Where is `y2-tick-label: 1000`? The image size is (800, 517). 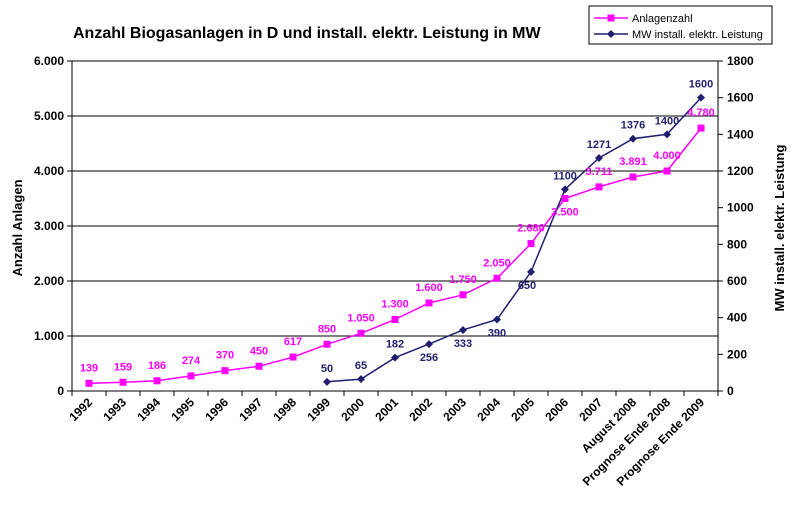
y2-tick-label: 1000 is located at coordinates (740, 208).